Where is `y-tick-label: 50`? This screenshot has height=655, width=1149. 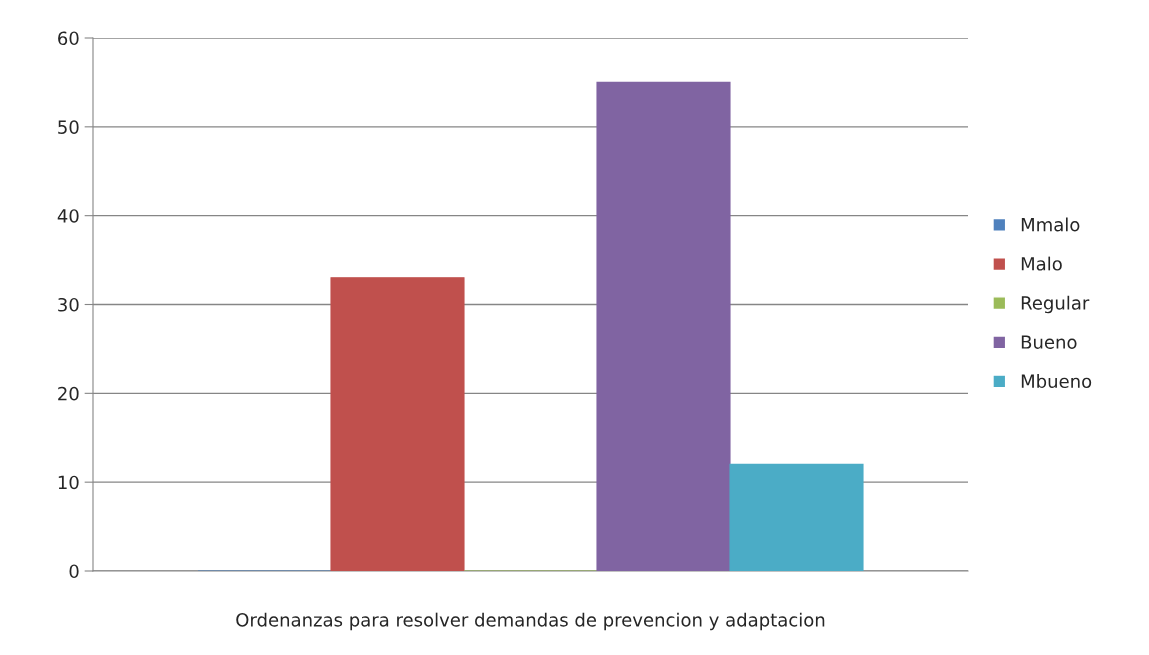
y-tick-label: 50 is located at coordinates (68, 127).